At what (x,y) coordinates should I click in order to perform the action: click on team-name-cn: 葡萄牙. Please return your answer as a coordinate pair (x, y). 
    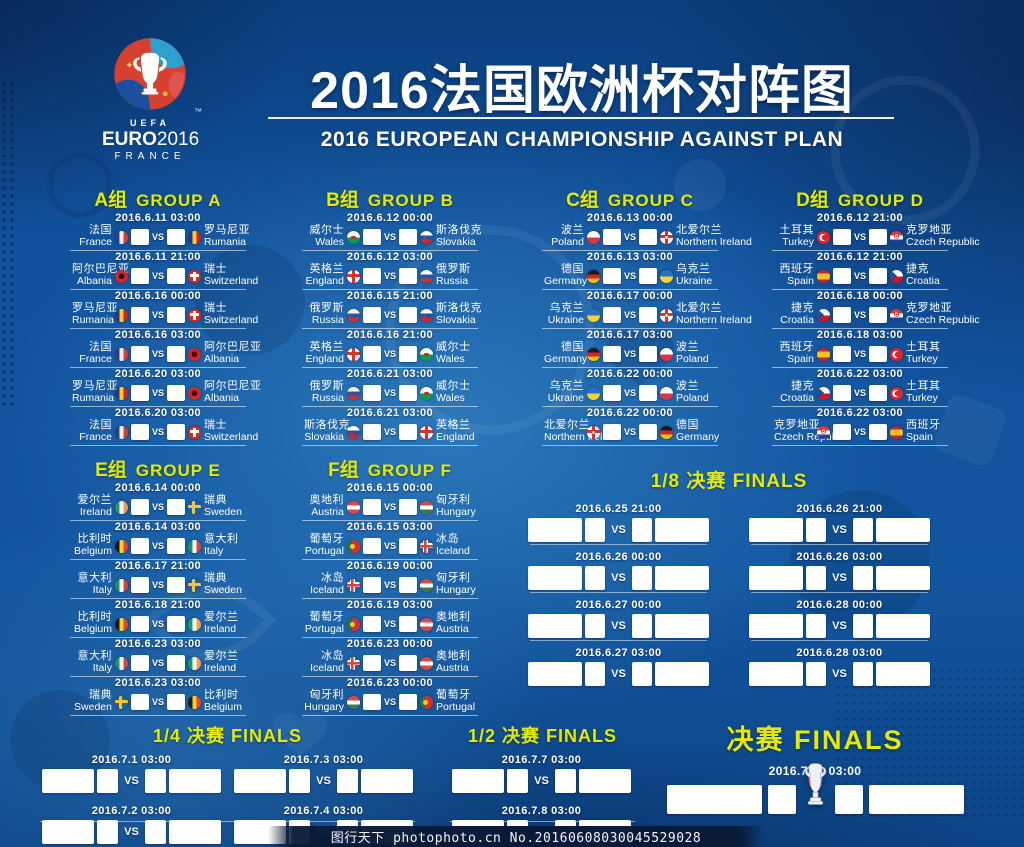
    Looking at the image, I should click on (326, 539).